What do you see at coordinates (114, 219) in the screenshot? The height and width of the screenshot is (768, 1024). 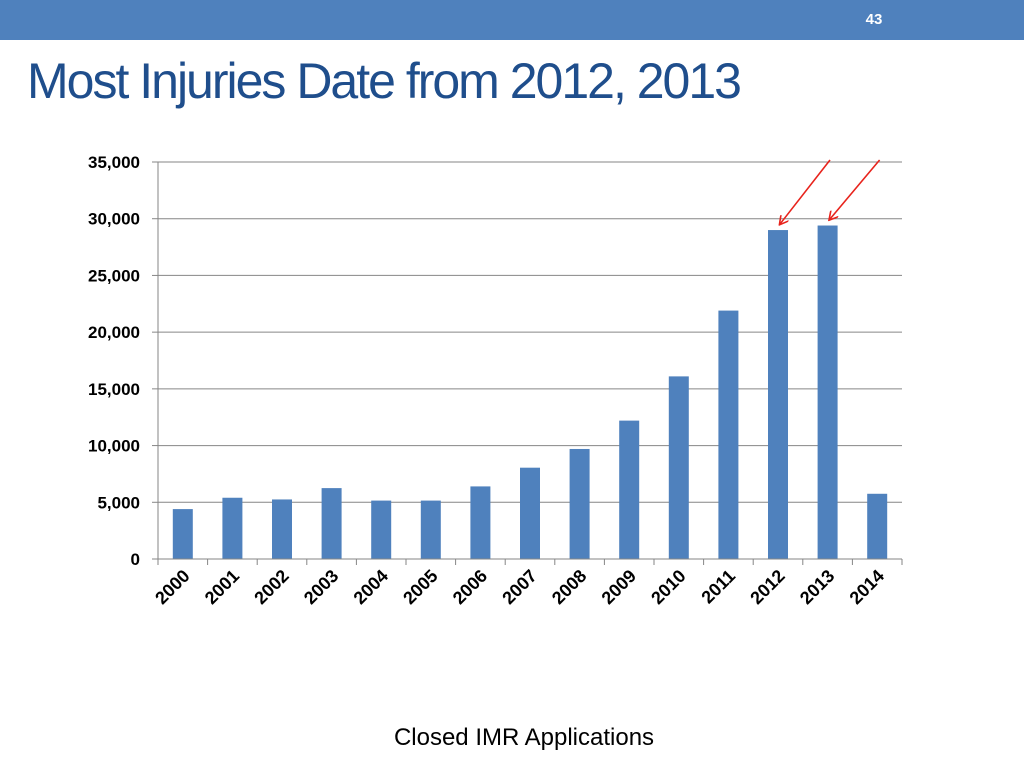 I see `y-tick-label: 30,000` at bounding box center [114, 219].